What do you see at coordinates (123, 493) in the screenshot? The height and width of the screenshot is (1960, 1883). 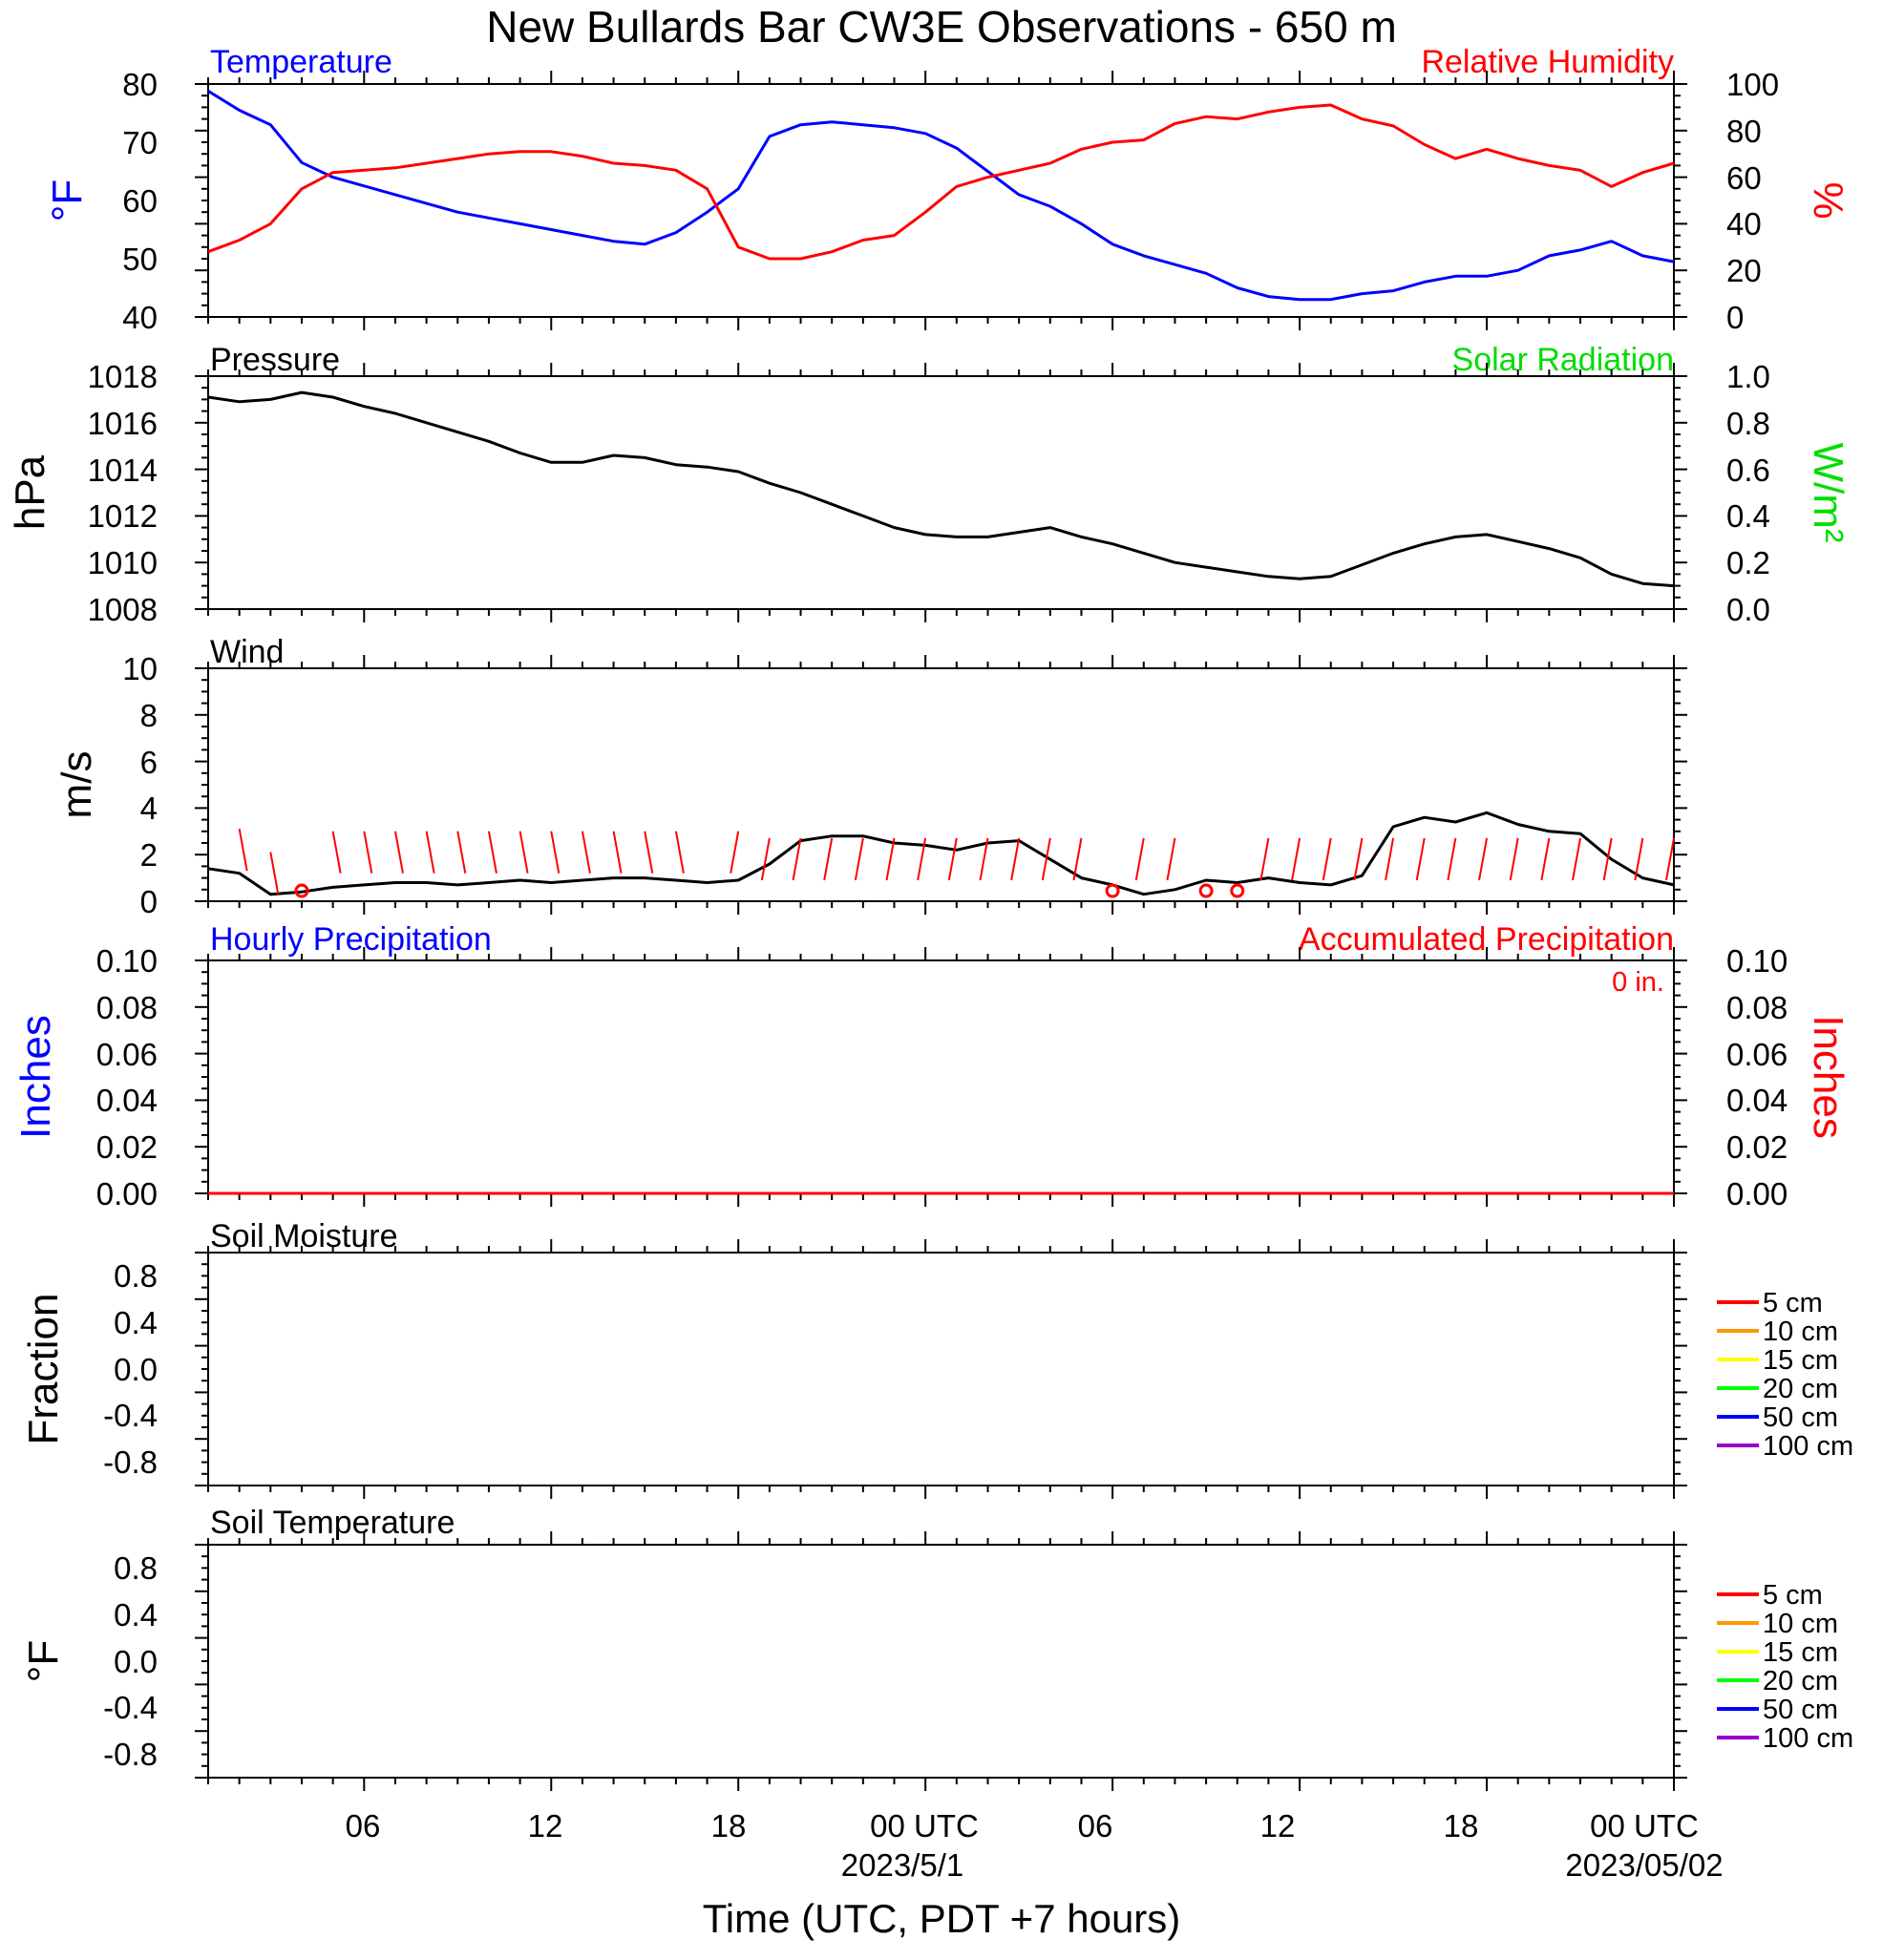 I see `pressure-ticks-left: 1018 1016 1014 1012 1010 1008` at bounding box center [123, 493].